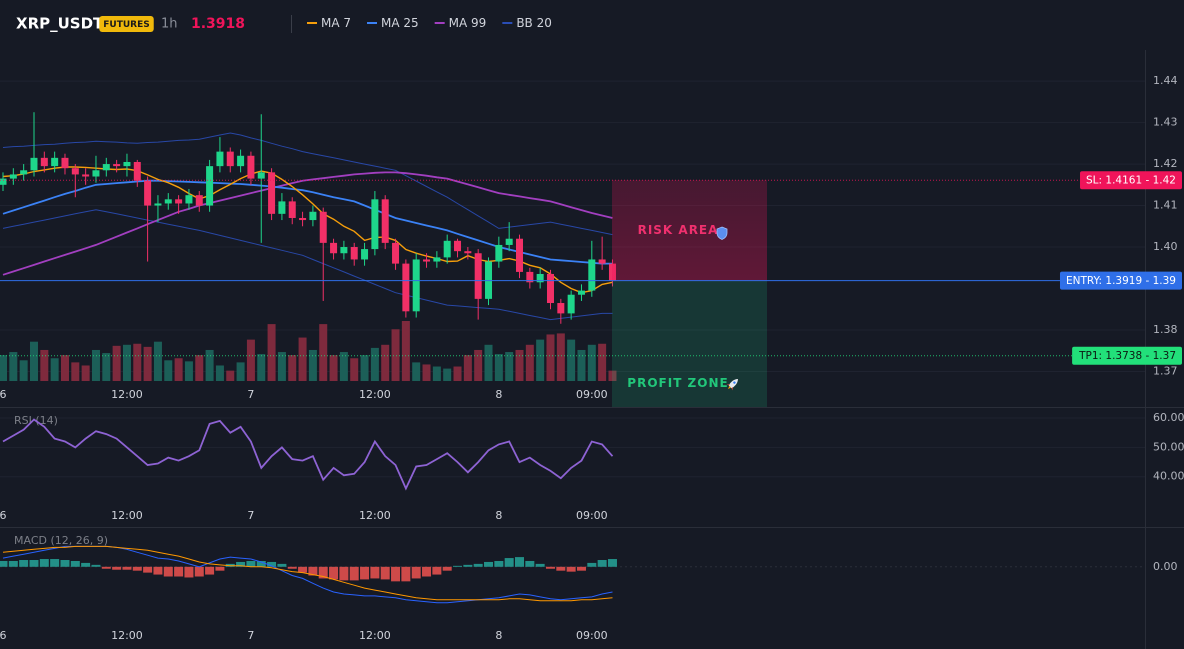  Describe the element at coordinates (722, 233) in the screenshot. I see `shield-icon` at that location.